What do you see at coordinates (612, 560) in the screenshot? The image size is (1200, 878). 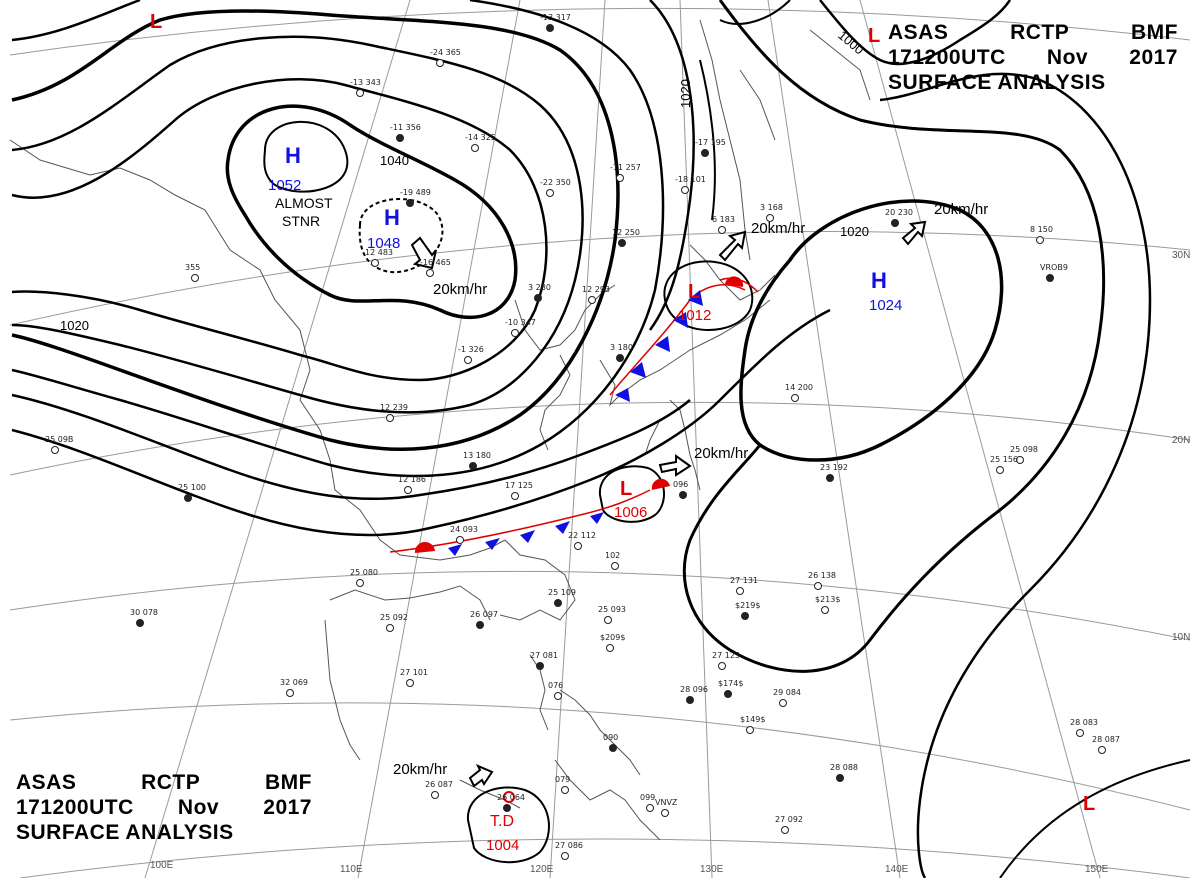 I see `station-plot: 102` at bounding box center [612, 560].